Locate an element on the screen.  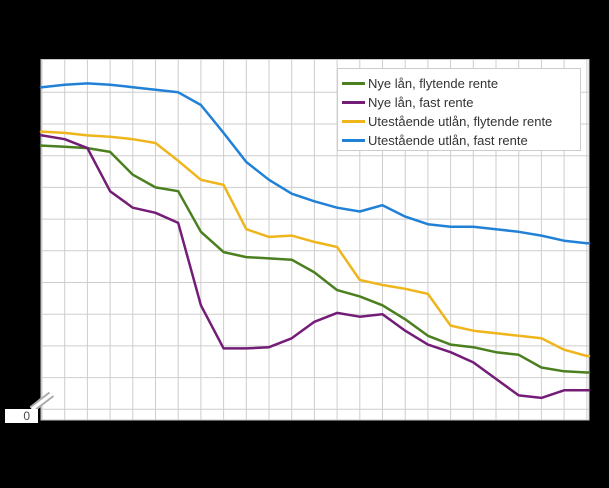
legend-item-utestaende-fast: Utestående utlån, fast rente is located at coordinates (461, 140).